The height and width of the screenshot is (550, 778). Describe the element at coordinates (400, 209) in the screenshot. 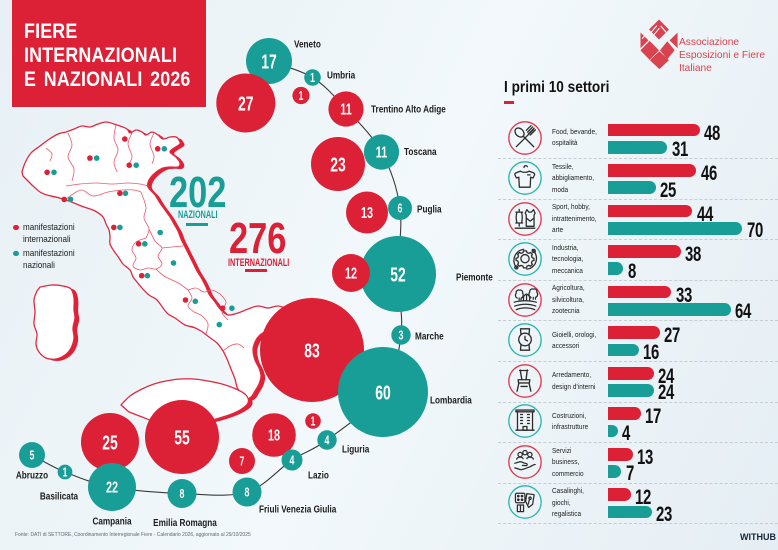

I see `svg-text: 6` at that location.